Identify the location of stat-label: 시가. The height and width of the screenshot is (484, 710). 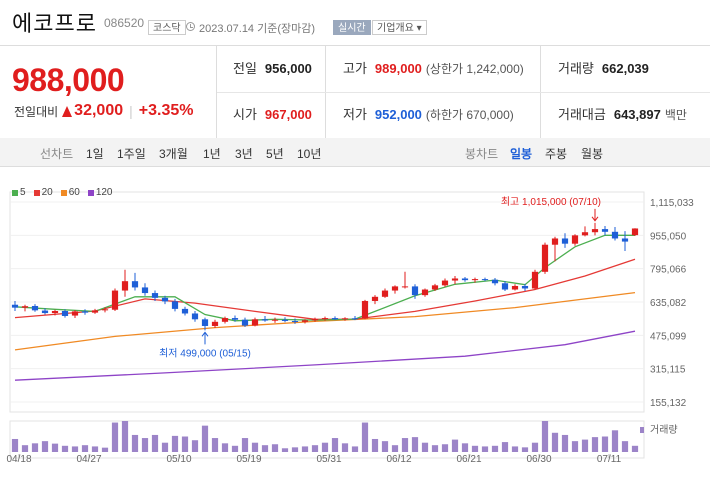
(245, 114).